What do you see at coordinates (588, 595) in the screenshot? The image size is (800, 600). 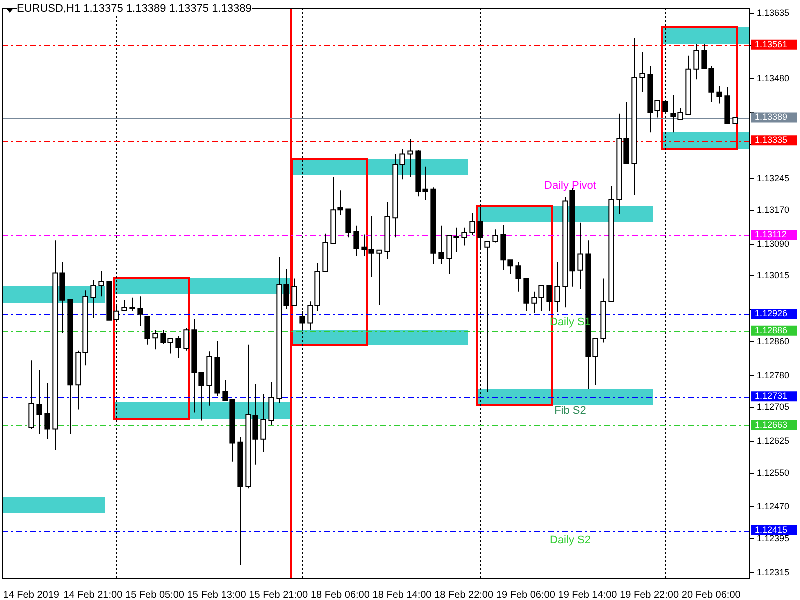 I see `x-tick-label: 19 Feb 14:00` at bounding box center [588, 595].